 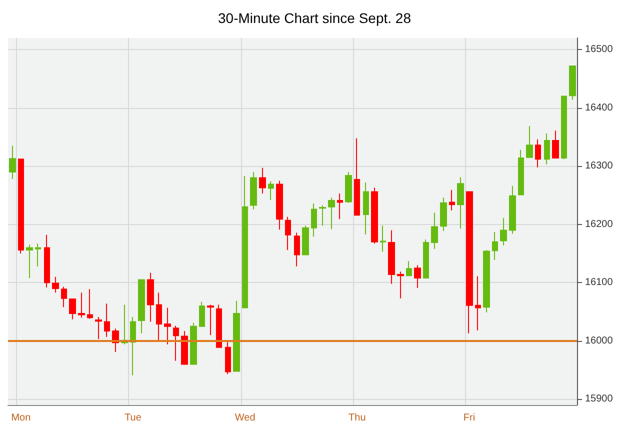 I want to click on y-tick-label: 16300, so click(x=599, y=166).